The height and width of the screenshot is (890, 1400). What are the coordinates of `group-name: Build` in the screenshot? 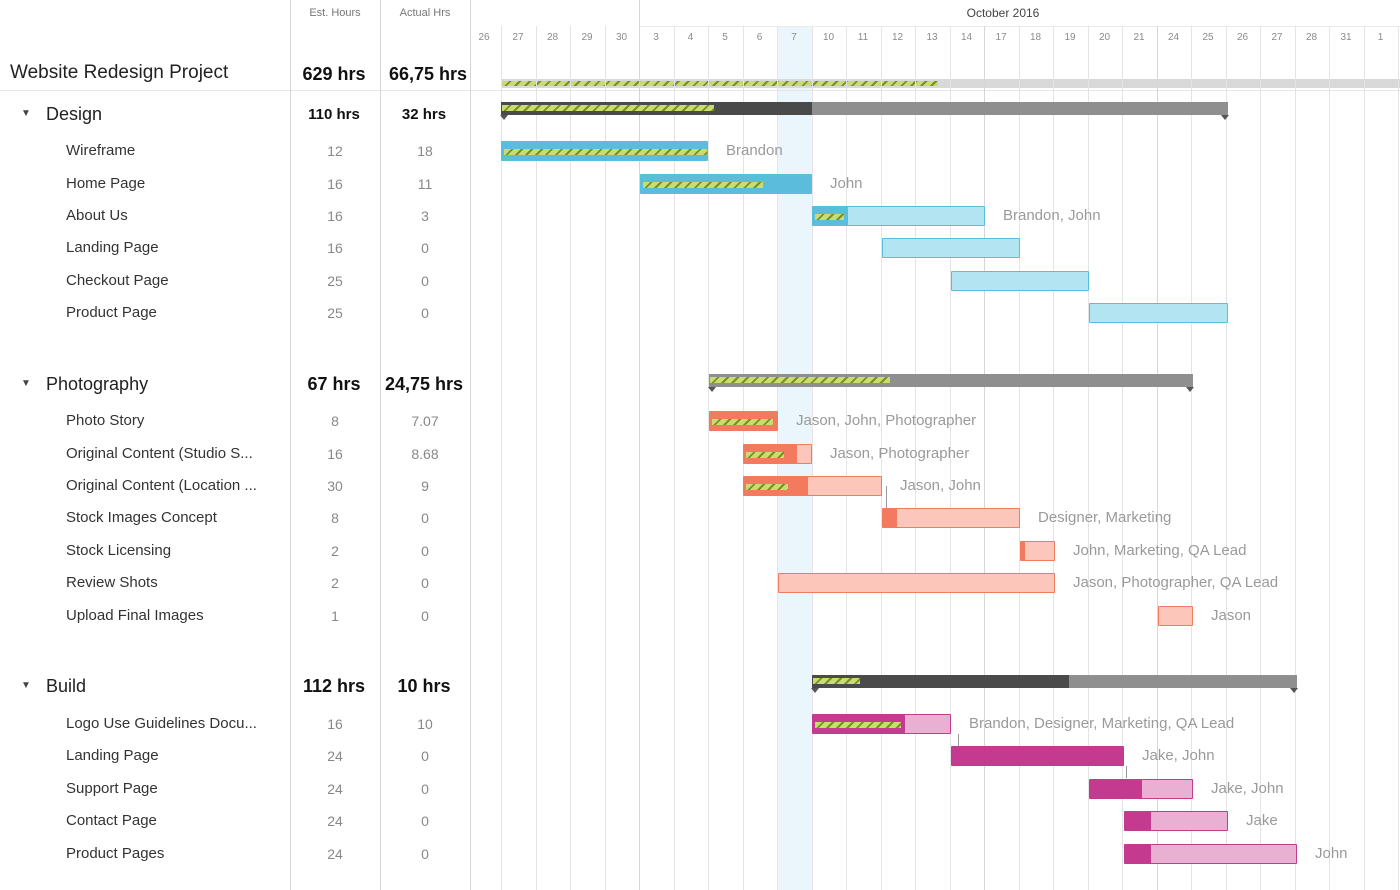 It's located at (66, 686).